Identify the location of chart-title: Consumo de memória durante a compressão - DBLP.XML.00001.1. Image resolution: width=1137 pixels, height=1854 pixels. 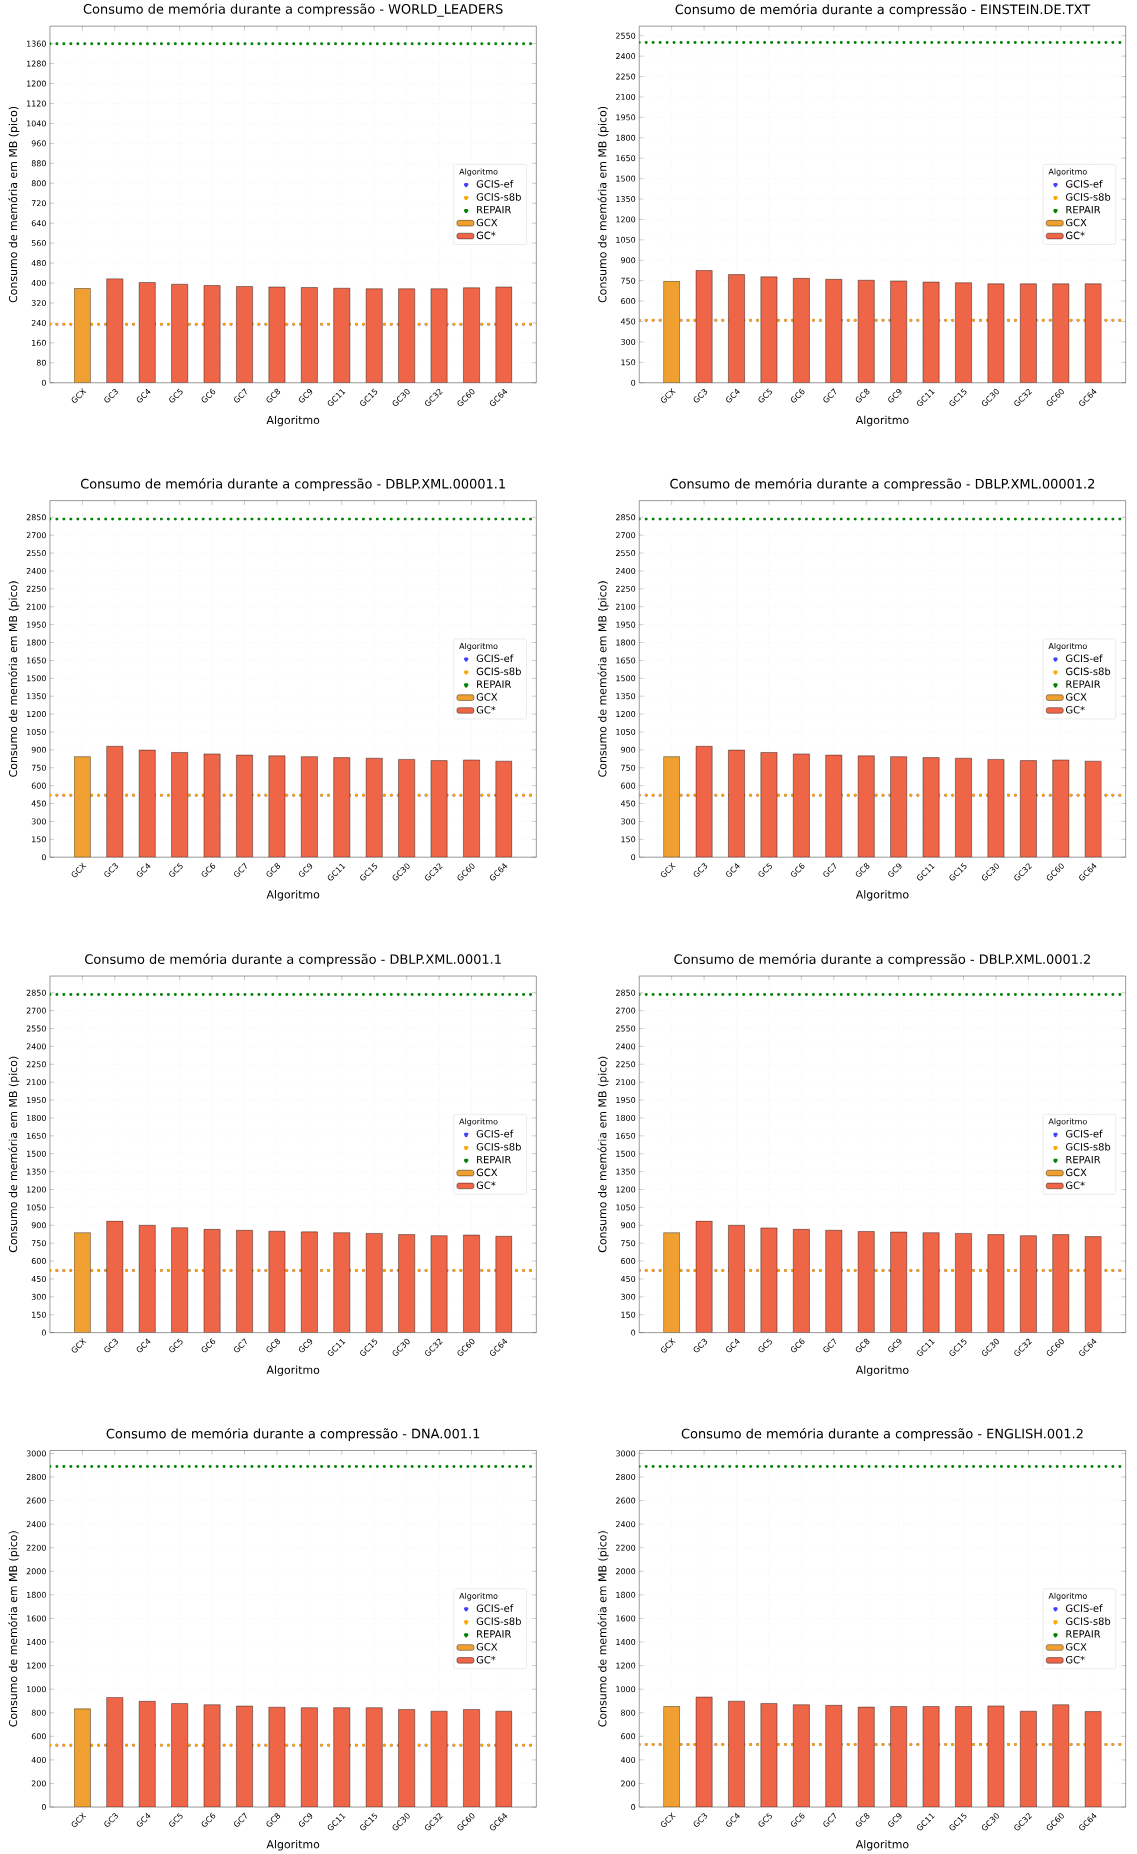
(293, 485).